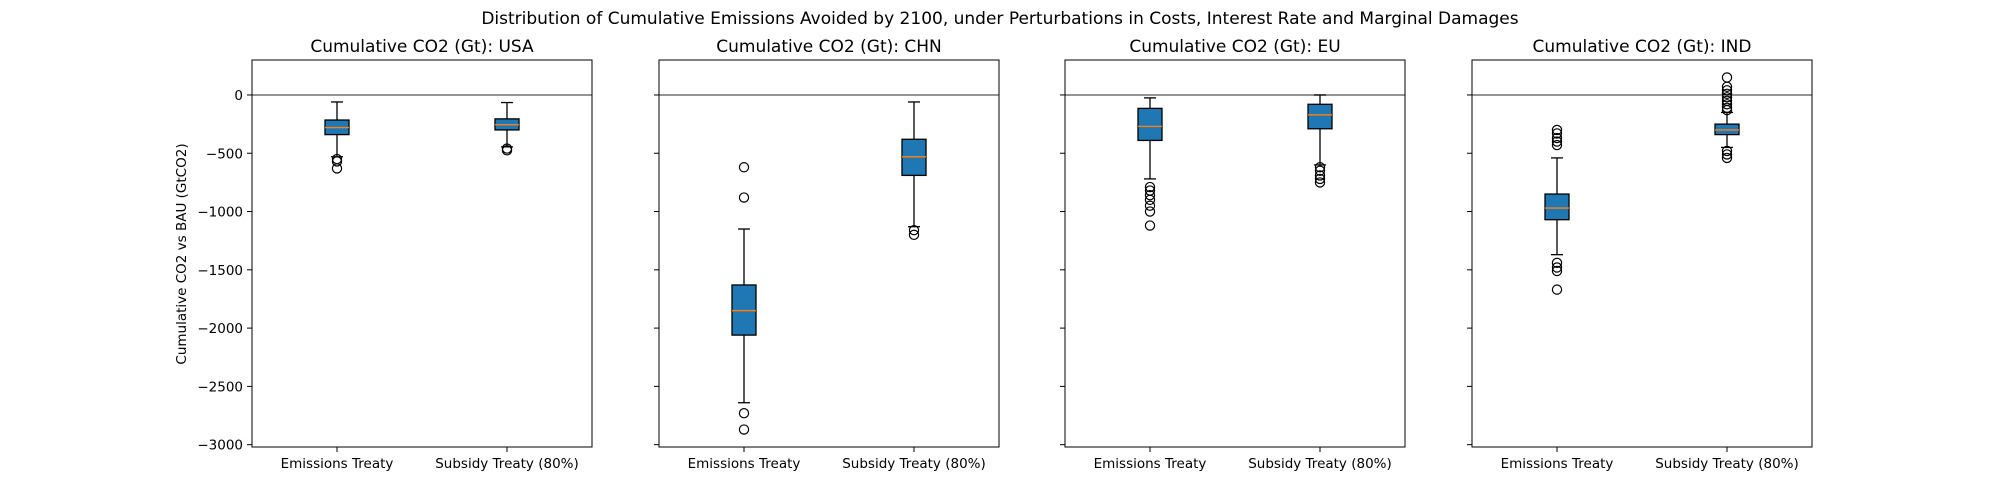 The image size is (2000, 500). What do you see at coordinates (224, 154) in the screenshot?
I see `y-tick-label: −500` at bounding box center [224, 154].